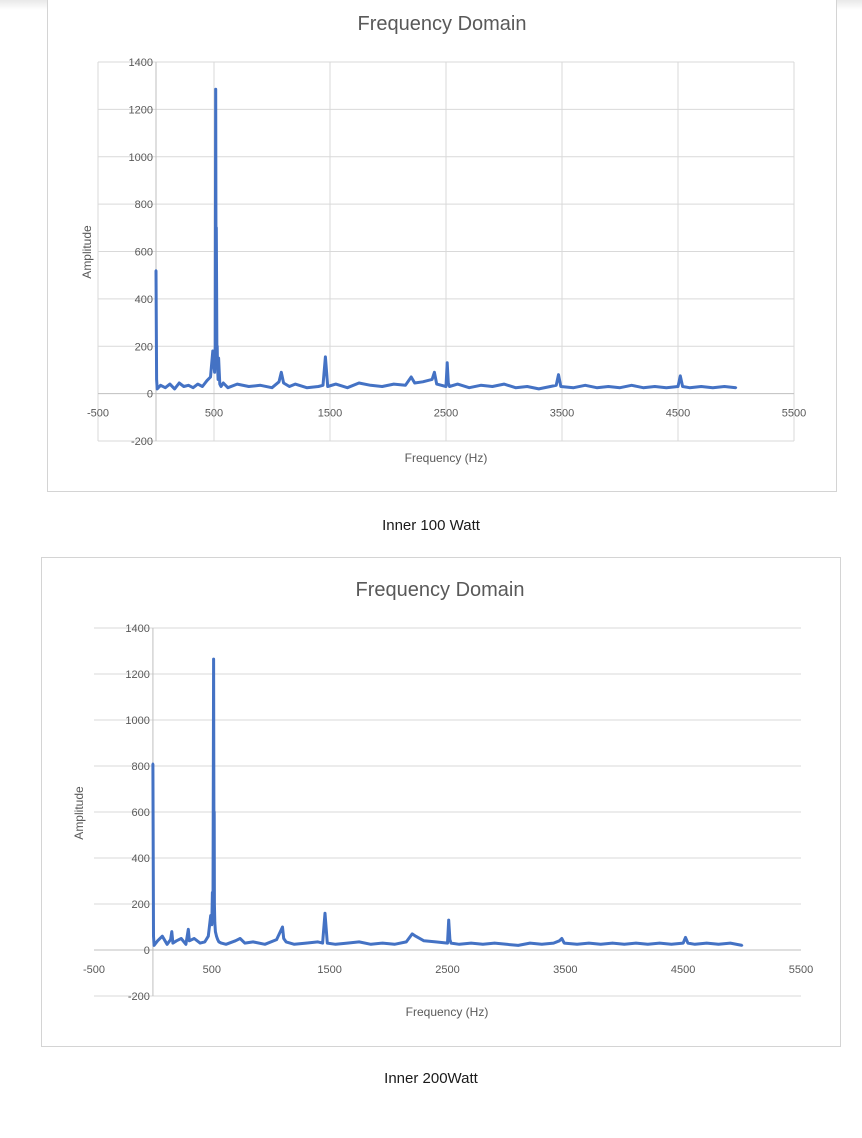  What do you see at coordinates (87, 252) in the screenshot?
I see `y-axis-label: Amplitude` at bounding box center [87, 252].